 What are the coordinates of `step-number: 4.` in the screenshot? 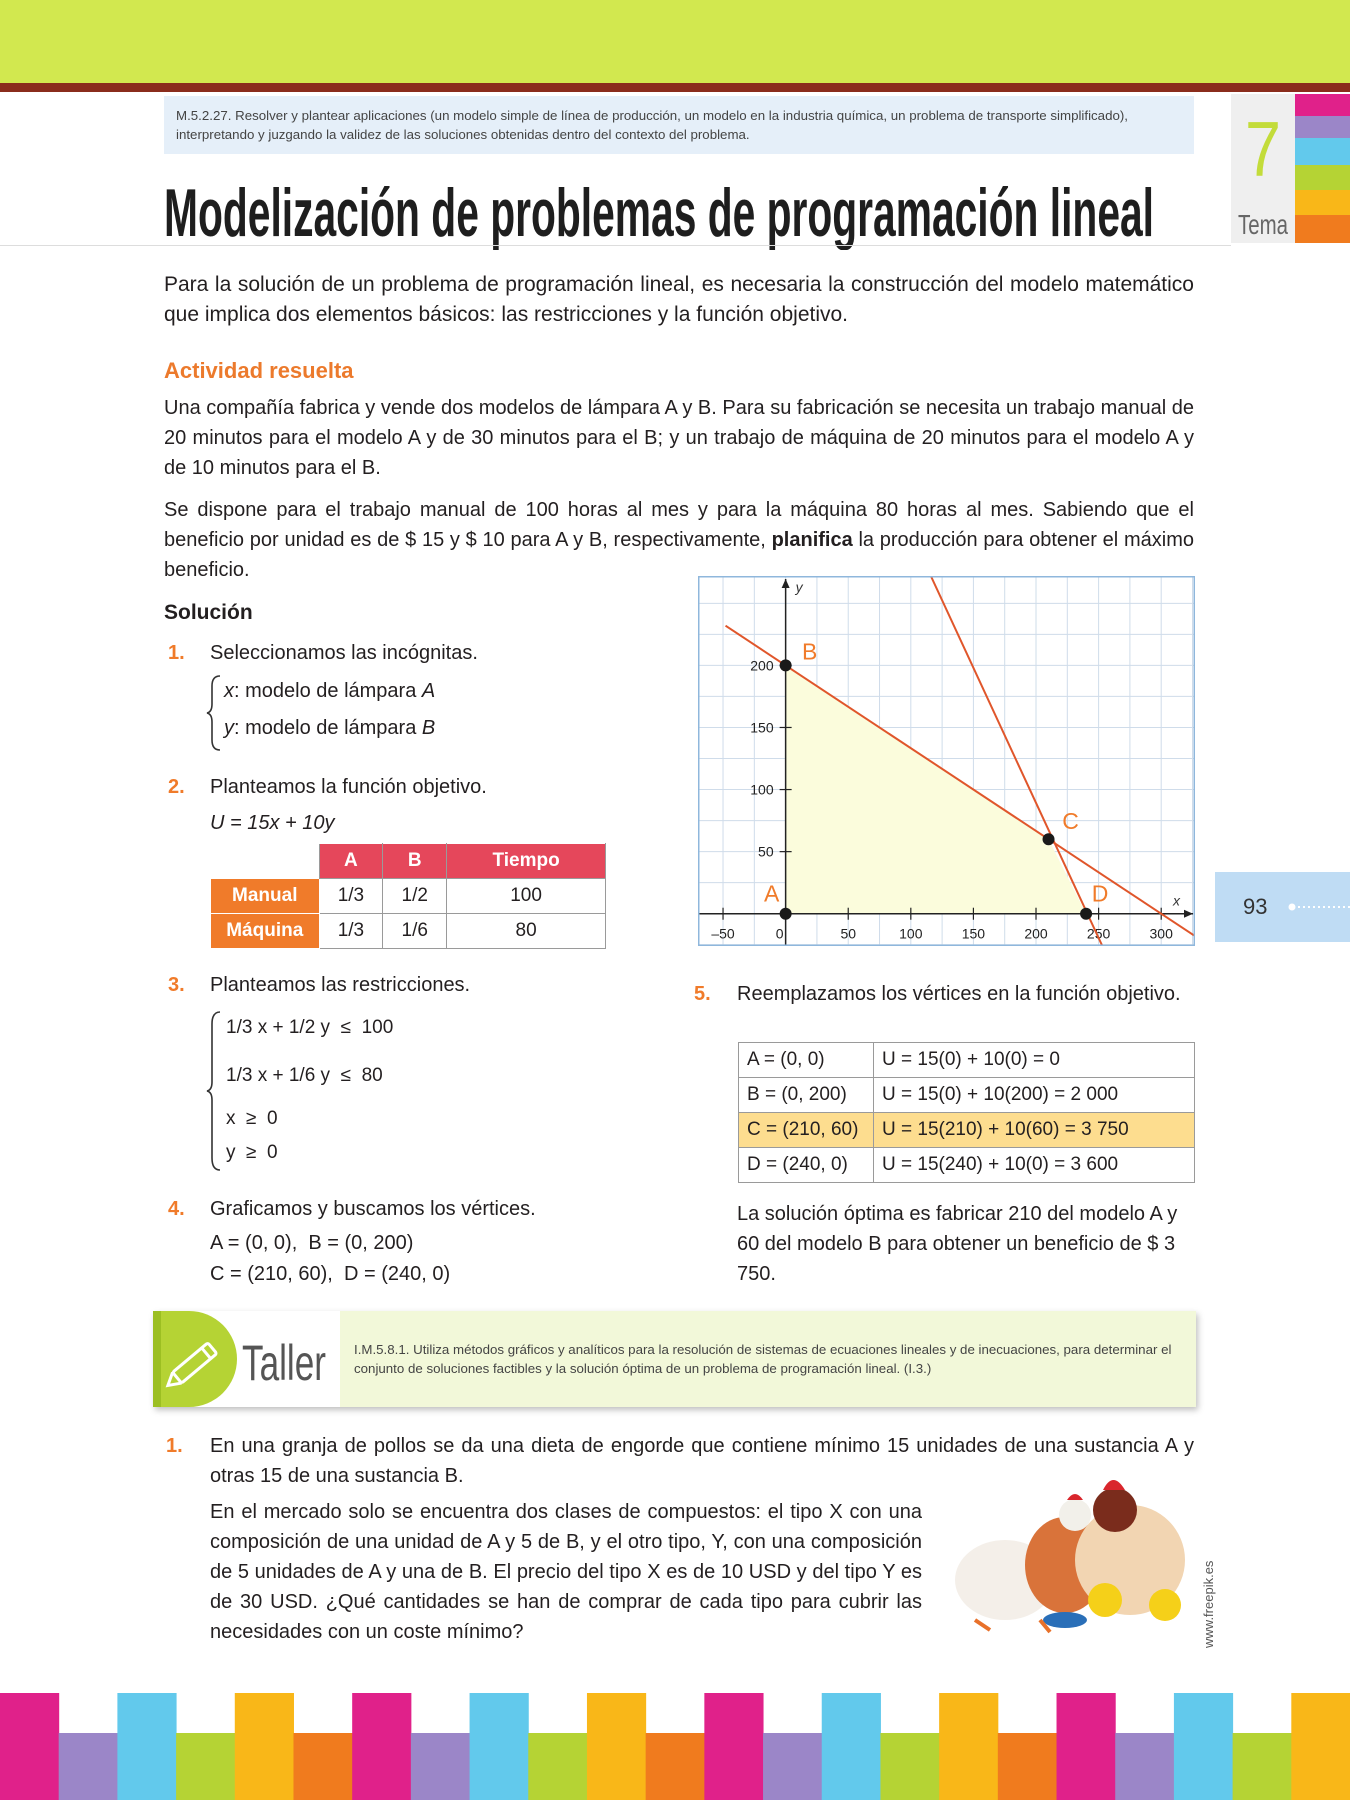 It's located at (176, 1209).